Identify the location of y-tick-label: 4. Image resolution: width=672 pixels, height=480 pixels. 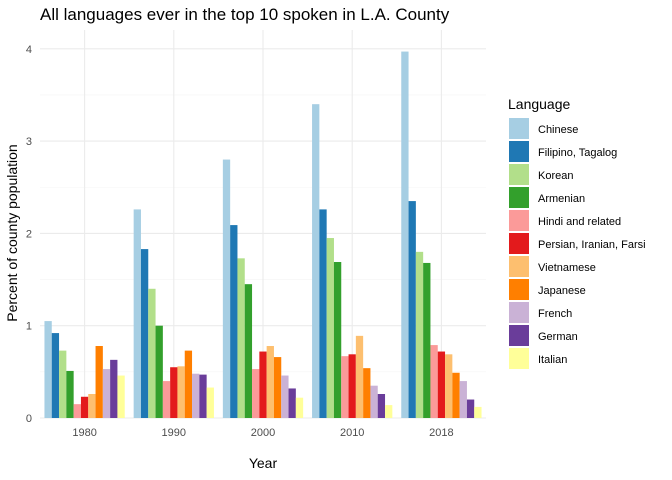
(29, 50).